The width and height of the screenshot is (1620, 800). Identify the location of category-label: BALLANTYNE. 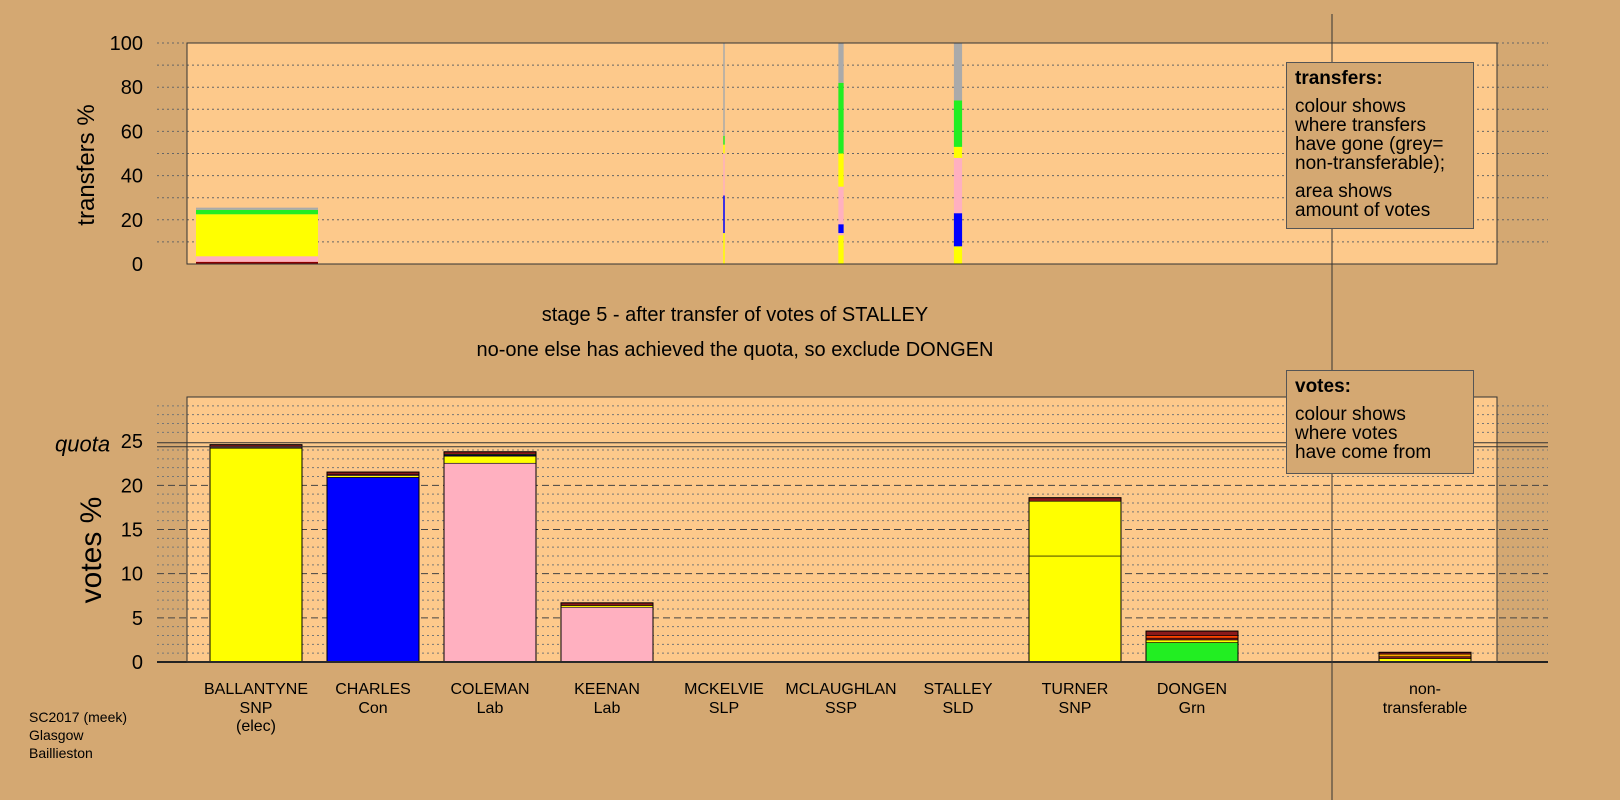
(256, 689).